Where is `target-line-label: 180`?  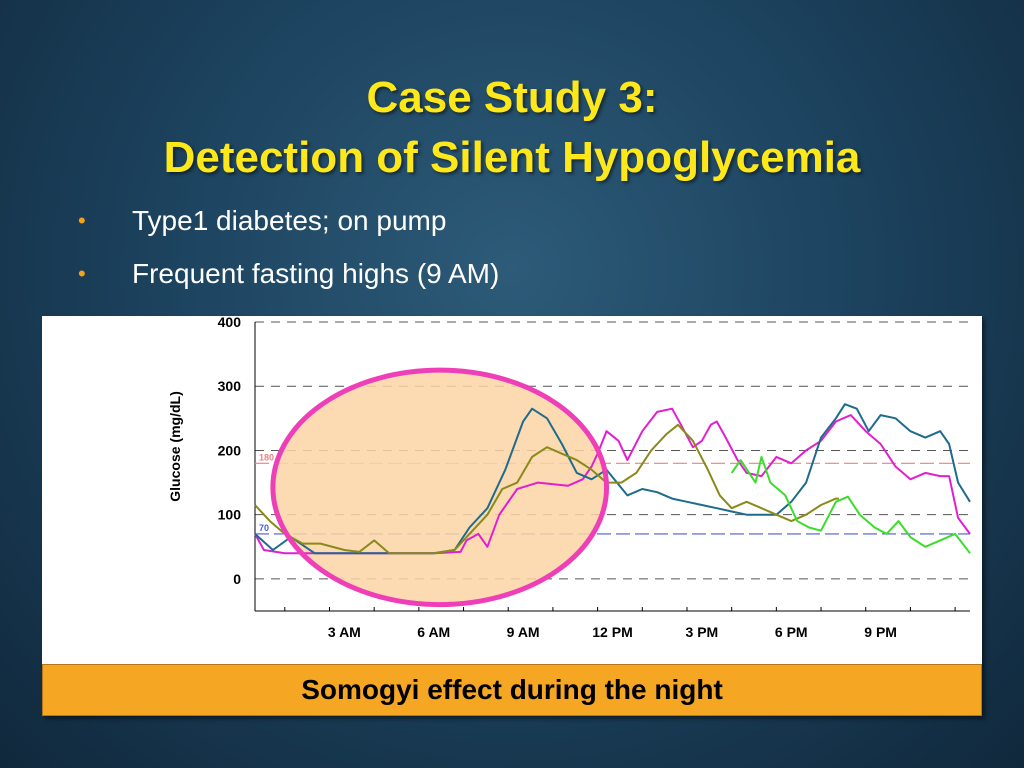
target-line-label: 180 is located at coordinates (266, 457).